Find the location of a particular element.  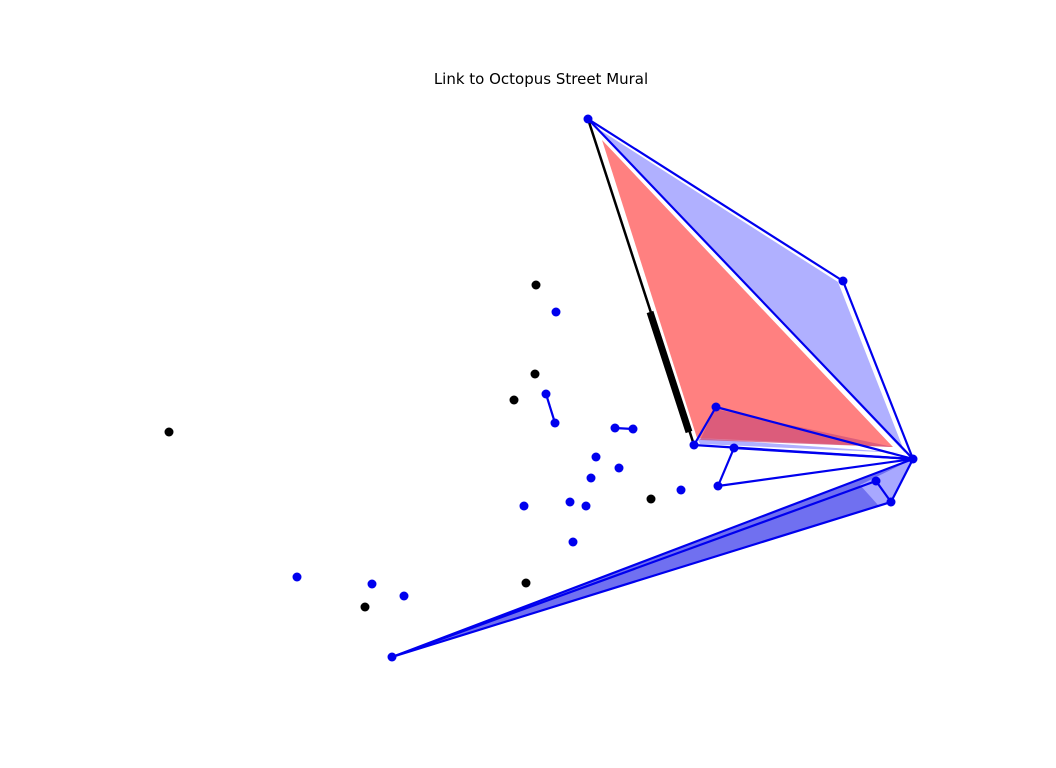

red-triangle is located at coordinates (747, 293).